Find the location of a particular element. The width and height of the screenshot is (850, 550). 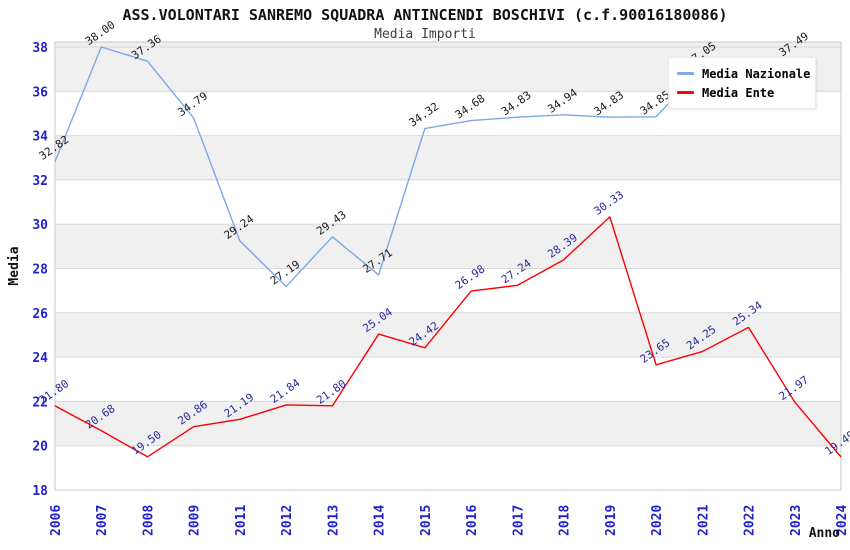

y-tick-label: 38 is located at coordinates (40, 48).